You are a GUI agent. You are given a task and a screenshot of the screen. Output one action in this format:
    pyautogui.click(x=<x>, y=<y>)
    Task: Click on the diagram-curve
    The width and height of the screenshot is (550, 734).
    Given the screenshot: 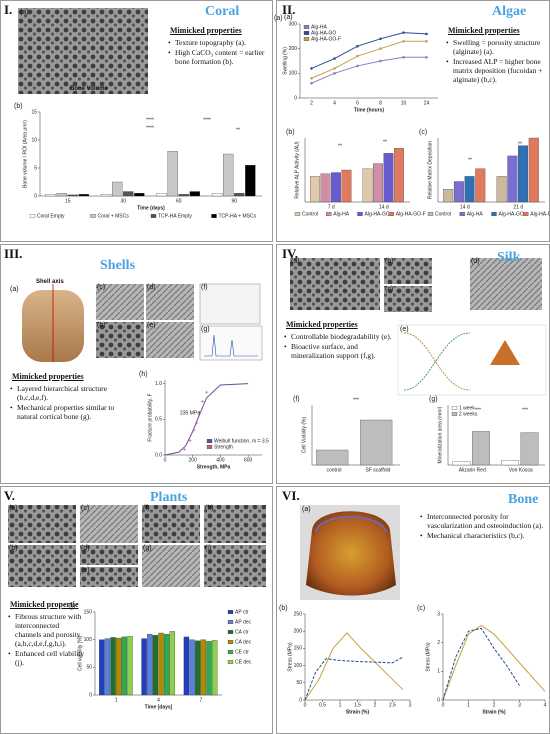 What is the action you would take?
    pyautogui.click(x=437, y=361)
    